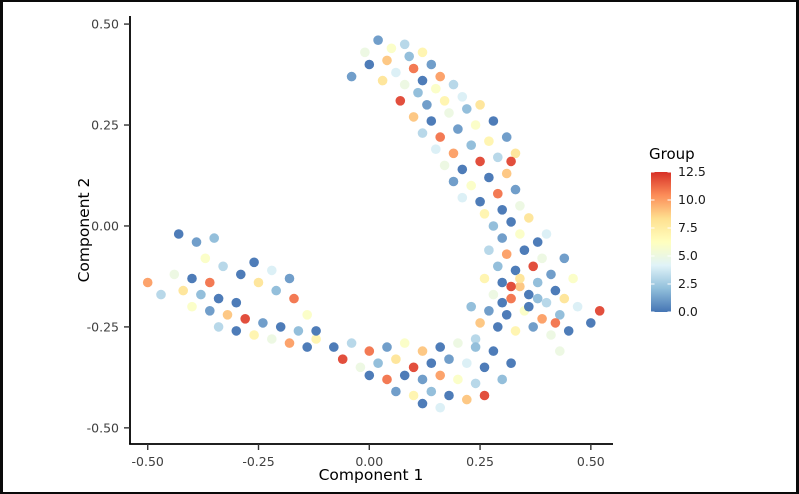 This screenshot has height=494, width=799. I want to click on colorbar-tick-label: 10.0, so click(692, 199).